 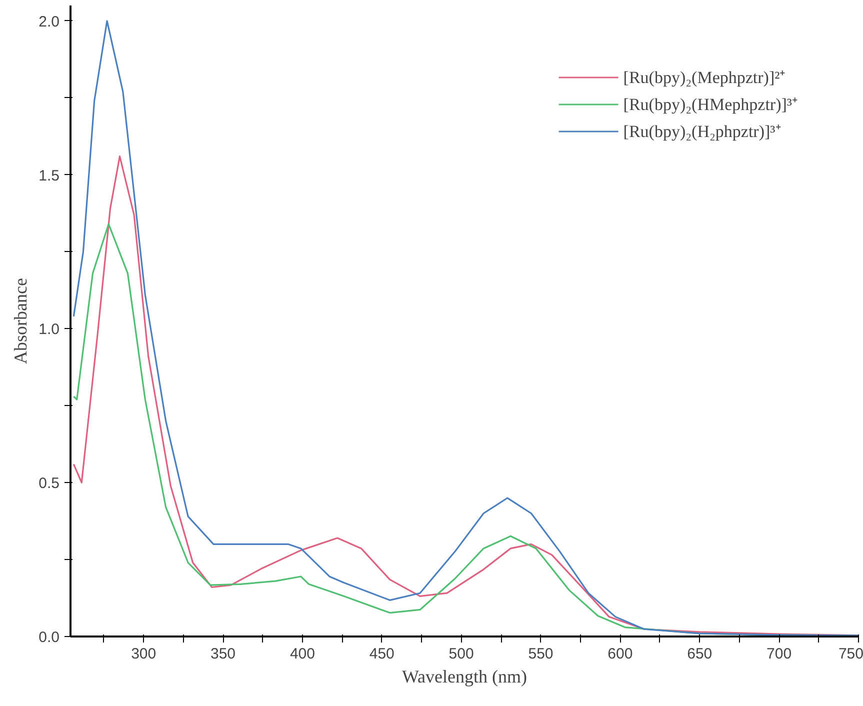 What do you see at coordinates (699, 654) in the screenshot?
I see `x-tick-label: 650` at bounding box center [699, 654].